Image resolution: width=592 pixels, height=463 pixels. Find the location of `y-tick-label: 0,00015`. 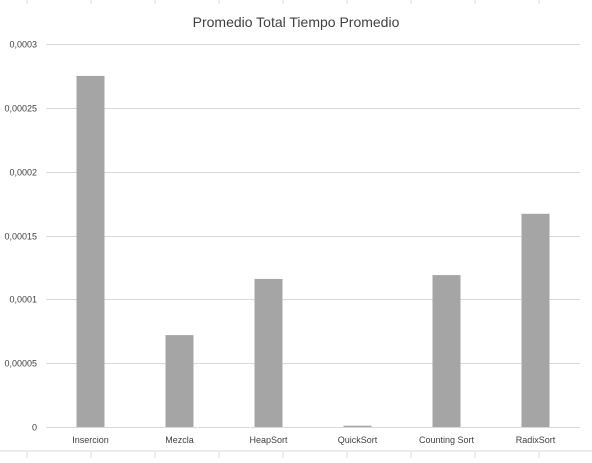

y-tick-label: 0,00015 is located at coordinates (20, 237).